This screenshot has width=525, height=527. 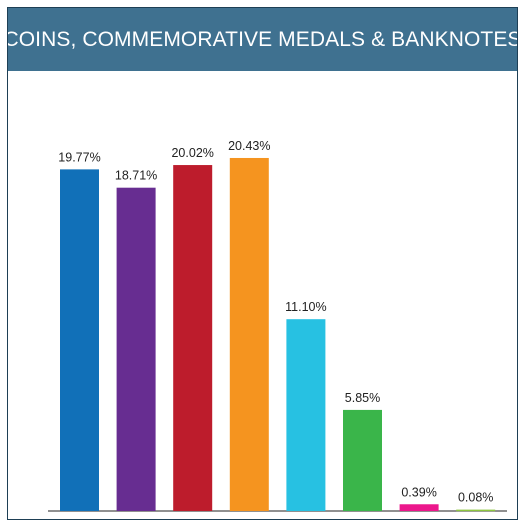 What do you see at coordinates (305, 307) in the screenshot?
I see `bar-value-label-5: 11.10%` at bounding box center [305, 307].